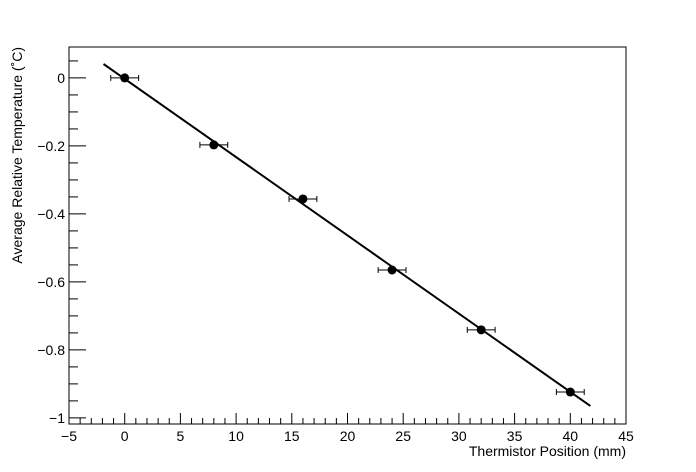 The height and width of the screenshot is (472, 696). I want to click on y-tick-label: −1, so click(57, 418).